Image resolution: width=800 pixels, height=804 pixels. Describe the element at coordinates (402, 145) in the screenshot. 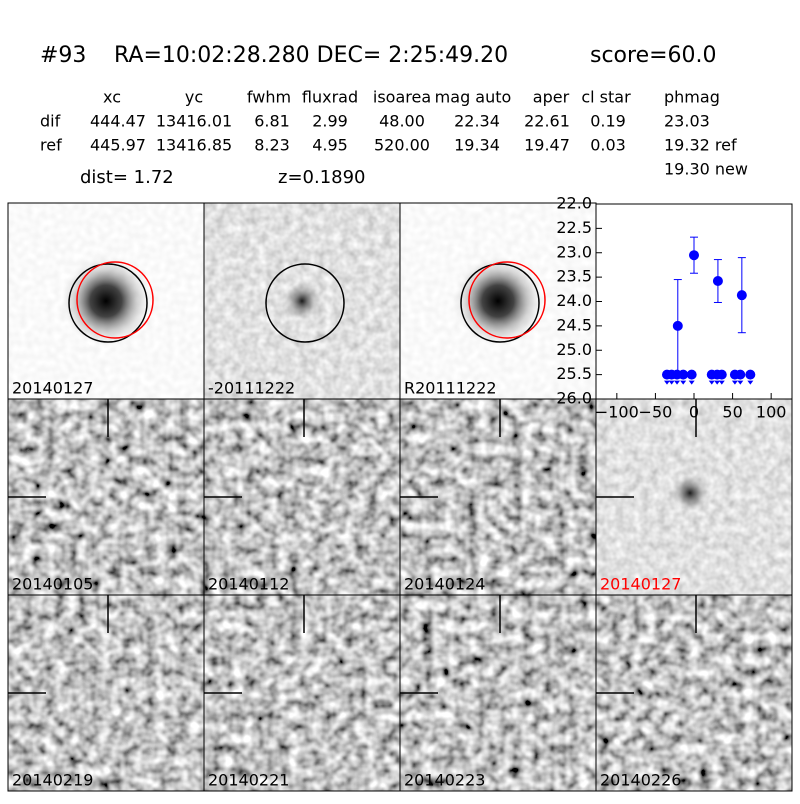

I see `table-cell: 520.00` at that location.